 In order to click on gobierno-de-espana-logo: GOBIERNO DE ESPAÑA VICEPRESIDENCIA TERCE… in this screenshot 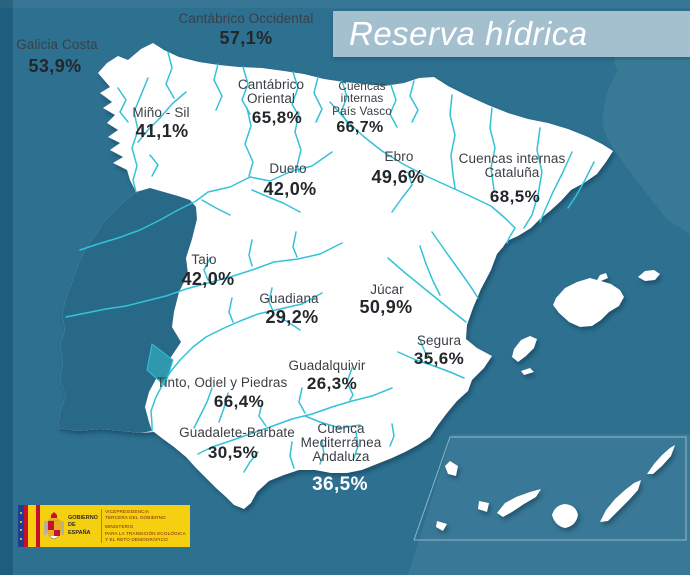, I will do `click(104, 526)`.